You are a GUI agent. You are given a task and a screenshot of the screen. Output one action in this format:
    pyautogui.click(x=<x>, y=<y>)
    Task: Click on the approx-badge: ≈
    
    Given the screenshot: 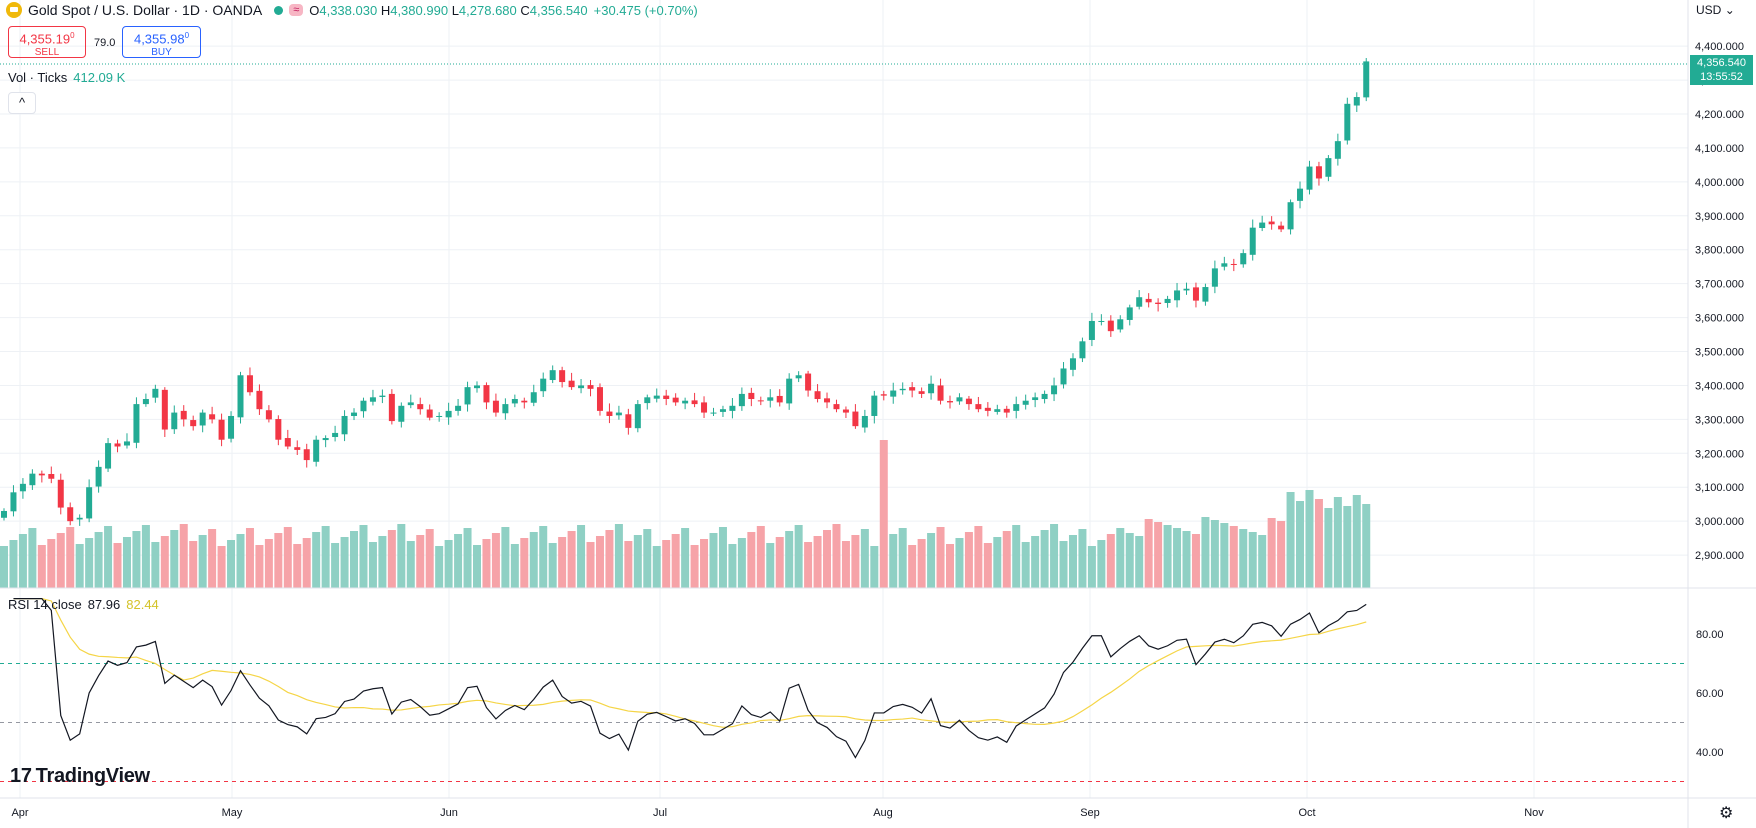 What is the action you would take?
    pyautogui.click(x=296, y=10)
    